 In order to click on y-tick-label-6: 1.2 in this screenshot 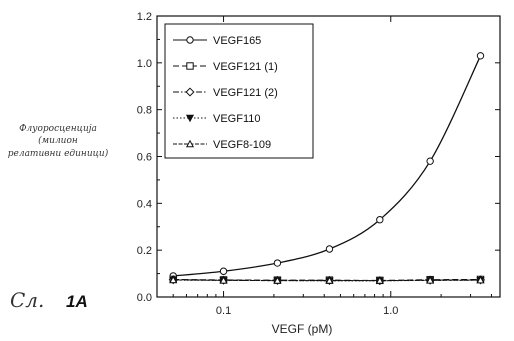, I will do `click(144, 17)`.